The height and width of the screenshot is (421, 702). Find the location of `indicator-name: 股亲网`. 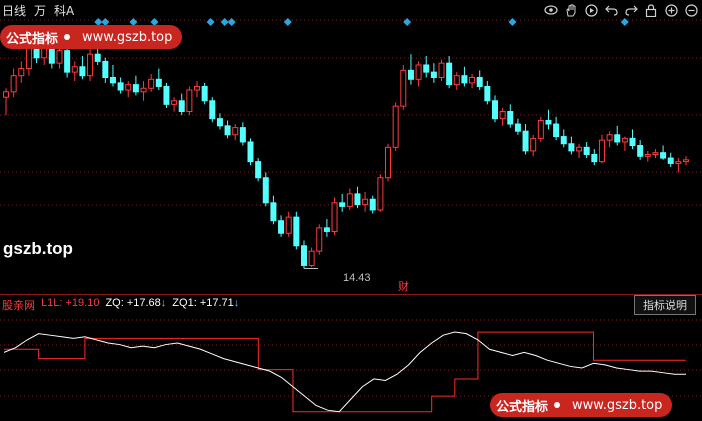

indicator-name: 股亲网 is located at coordinates (18, 306).